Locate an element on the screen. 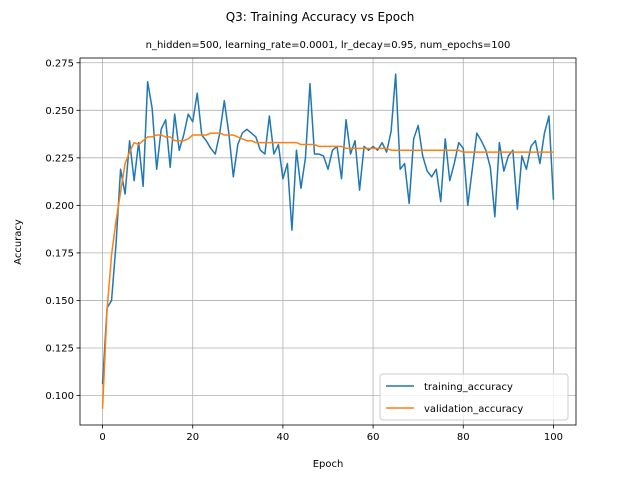 The height and width of the screenshot is (480, 640). x-tick-label: 0 is located at coordinates (102, 437).